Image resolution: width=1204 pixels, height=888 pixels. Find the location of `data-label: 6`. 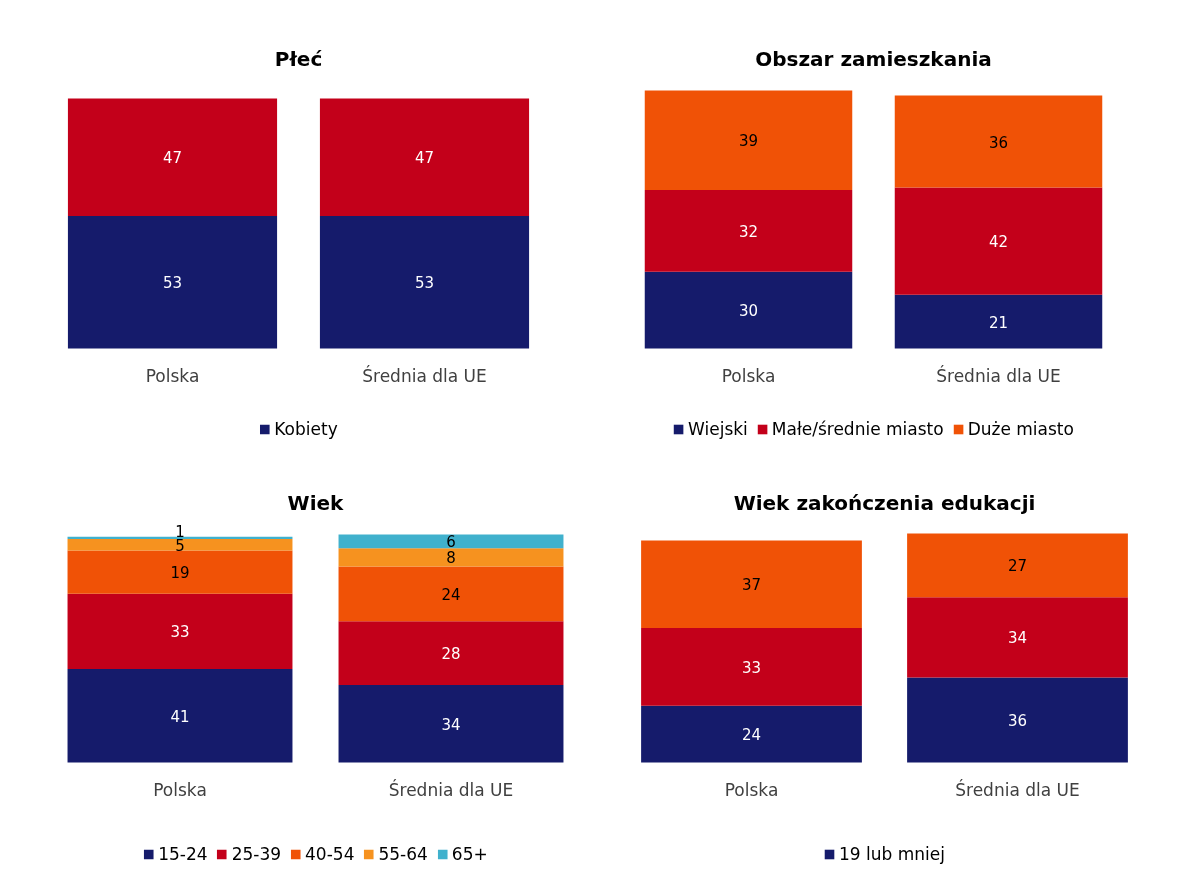

data-label: 6 is located at coordinates (451, 542).